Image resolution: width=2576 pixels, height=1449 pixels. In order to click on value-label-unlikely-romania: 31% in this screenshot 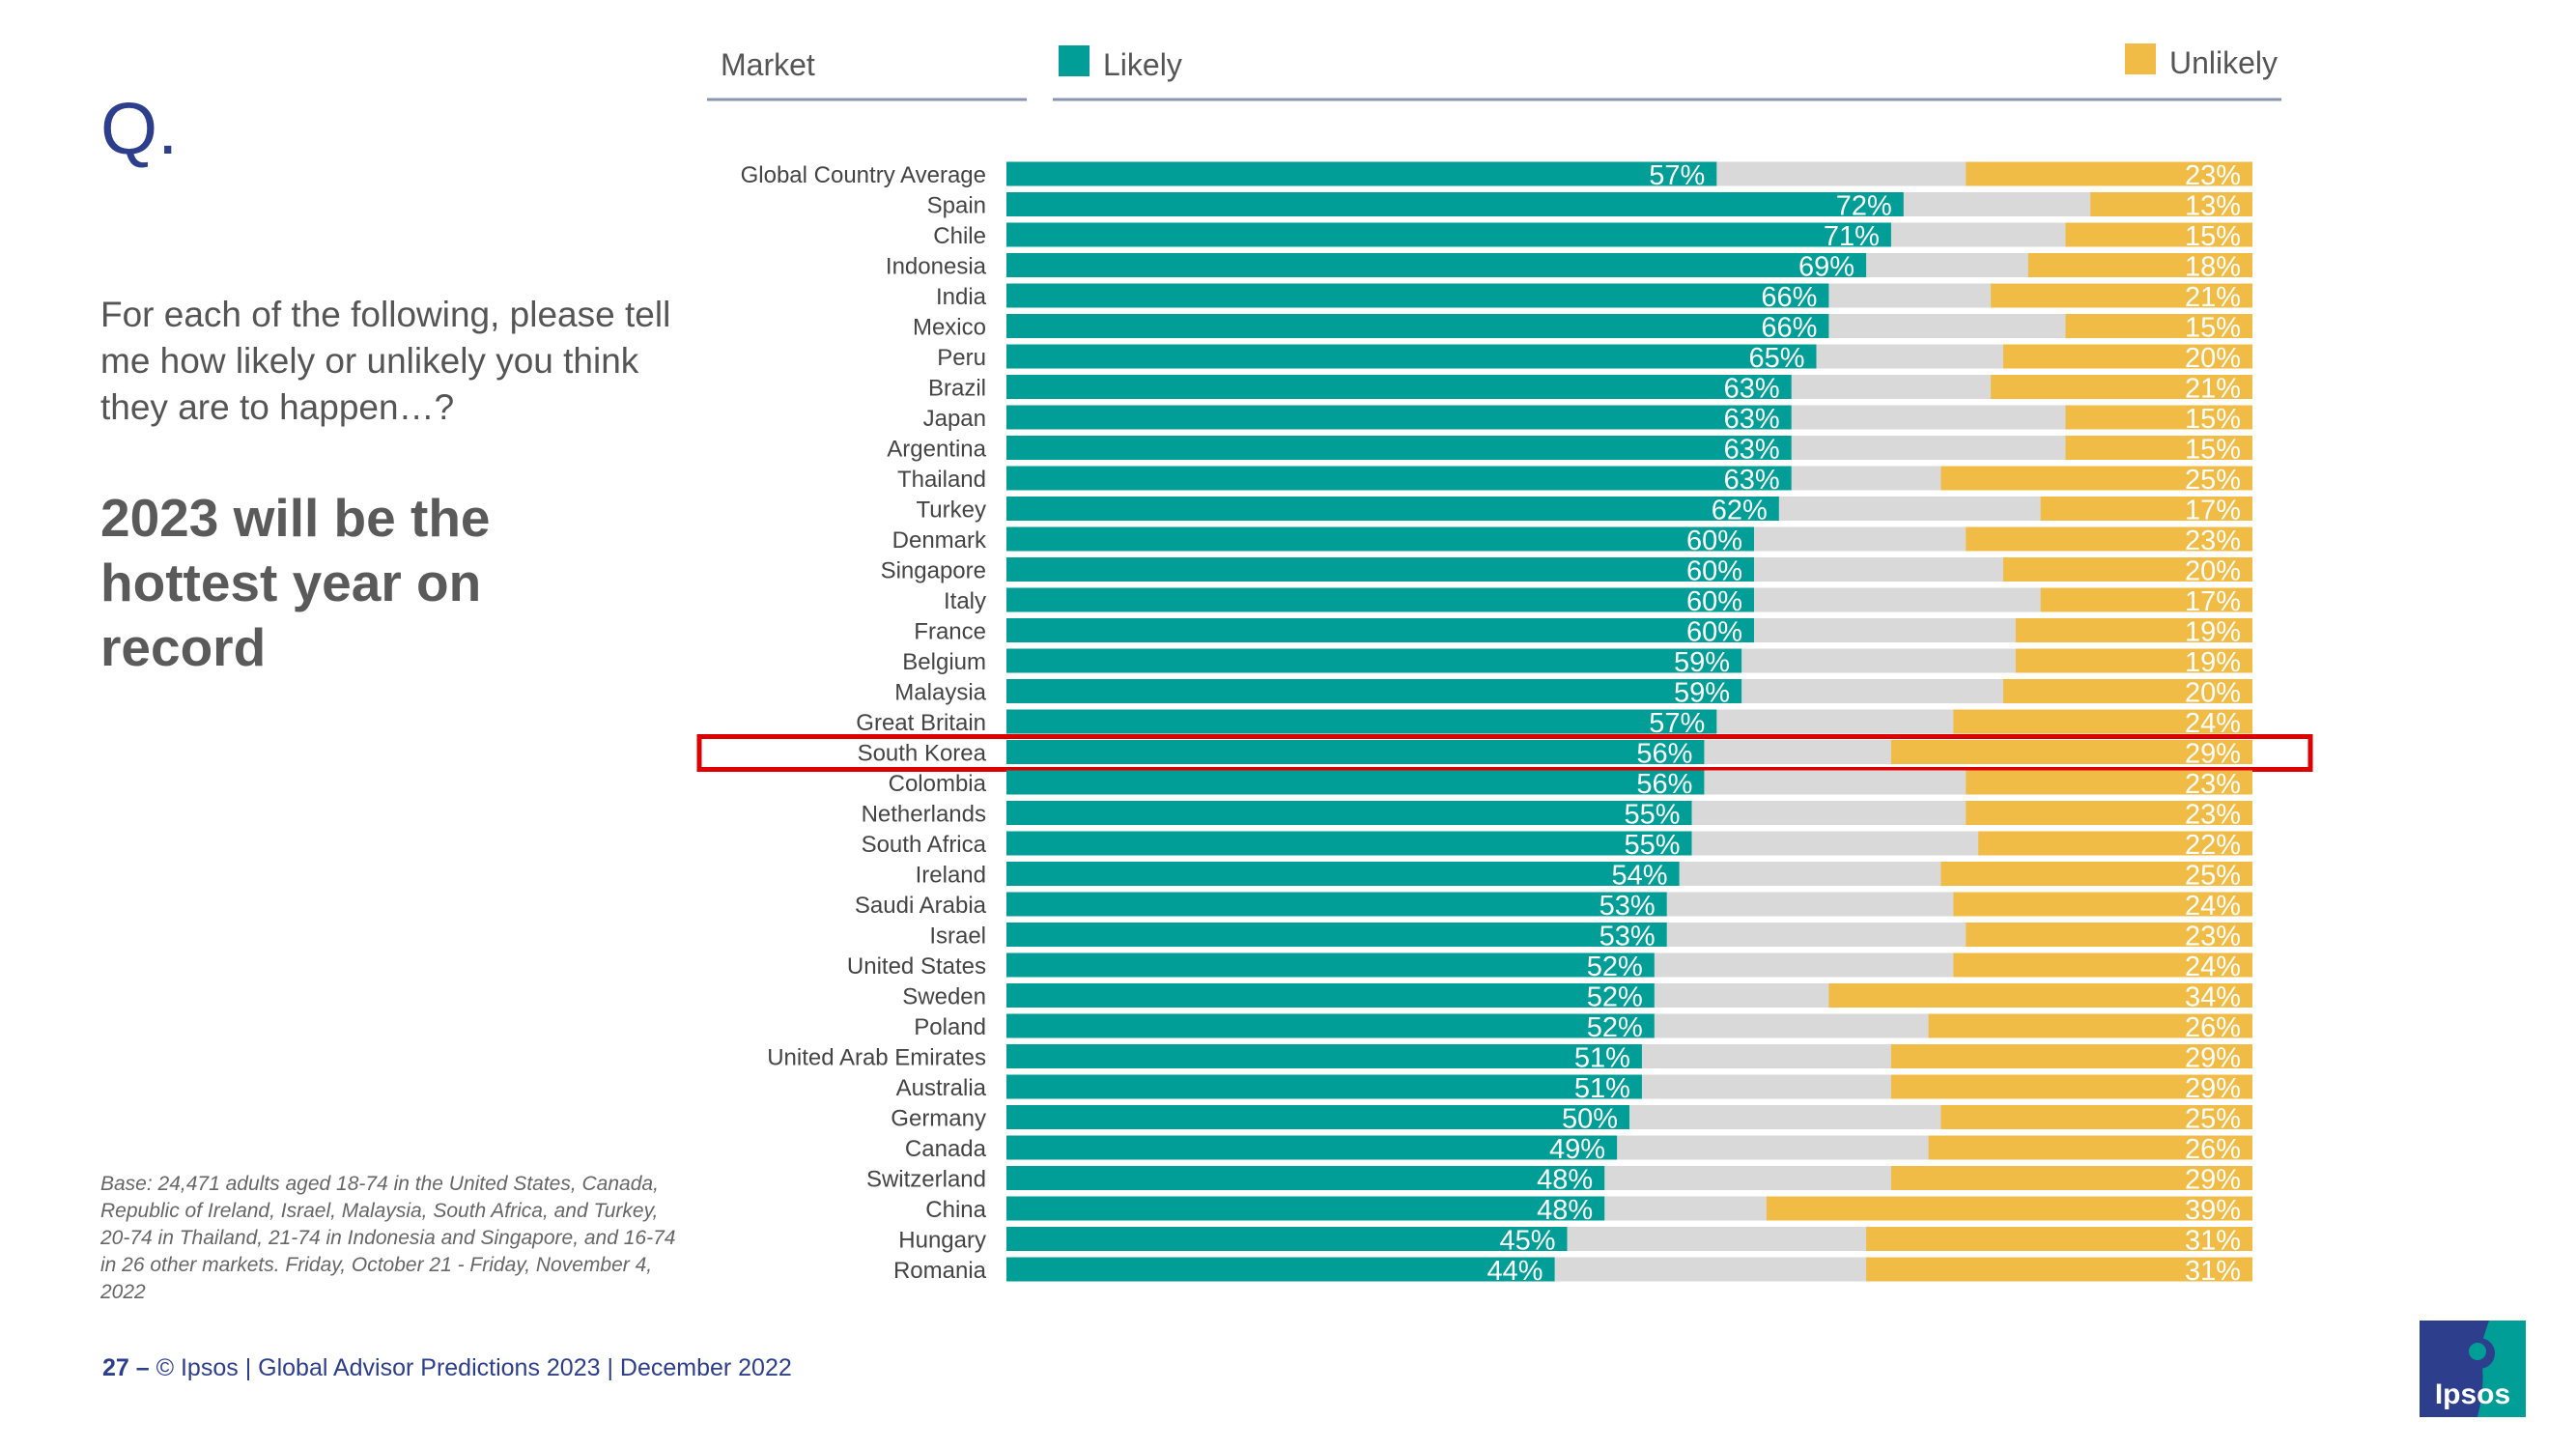, I will do `click(2213, 1271)`.